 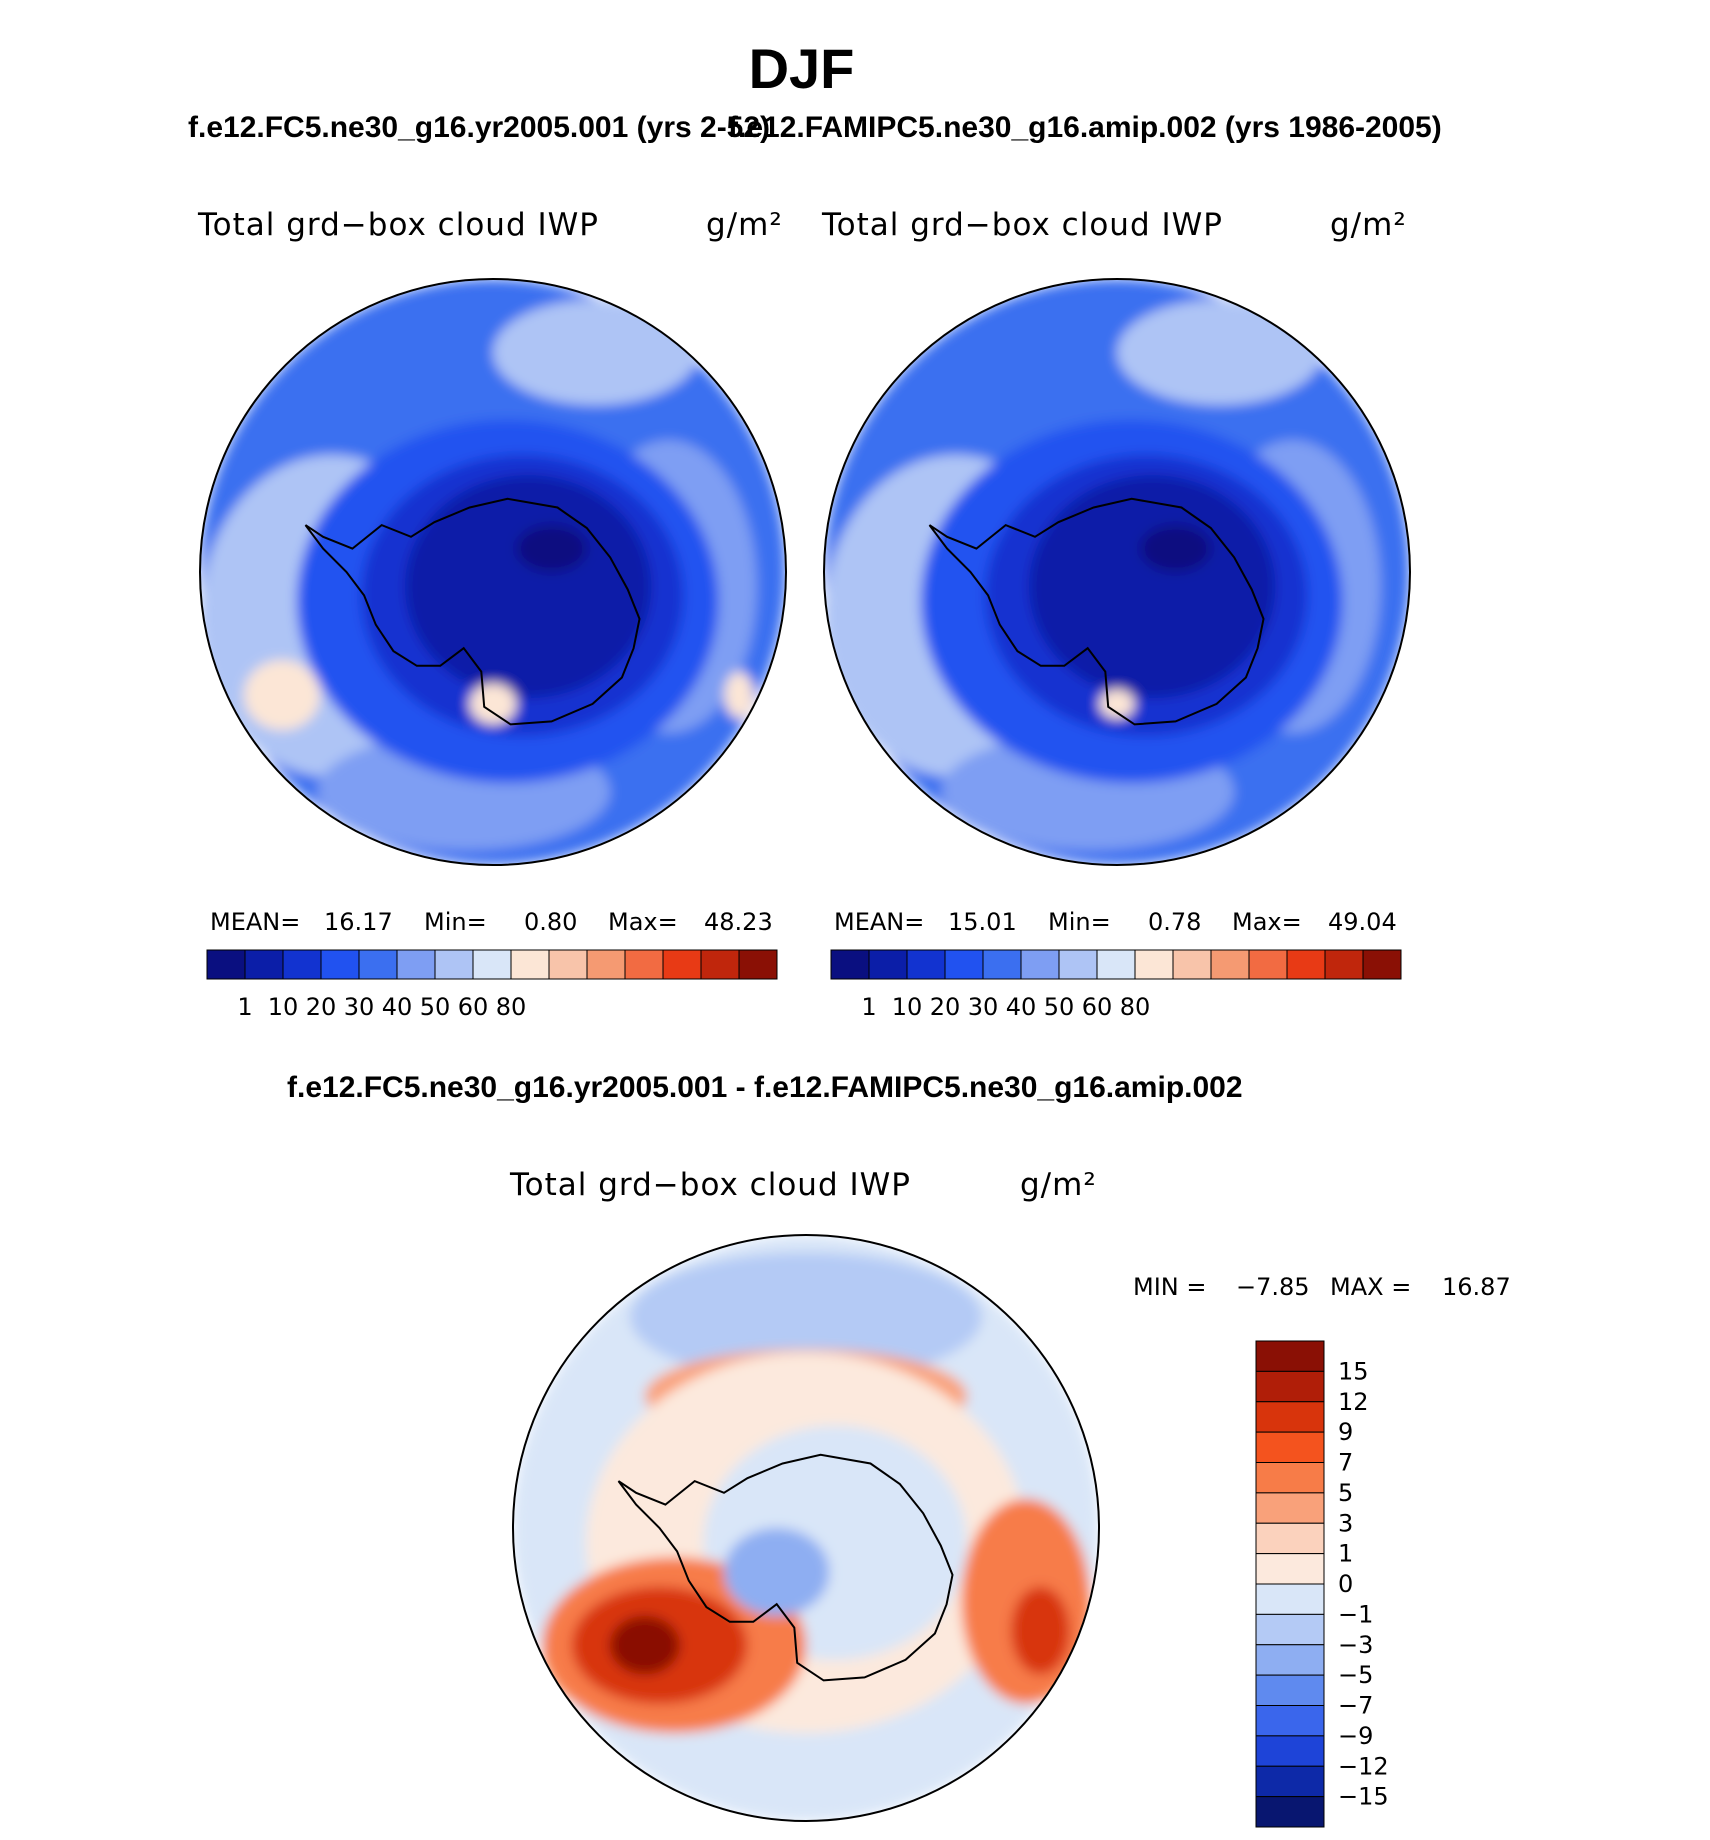 I want to click on diff-variable-label: Total grd−box cloud IWP, so click(x=710, y=1185).